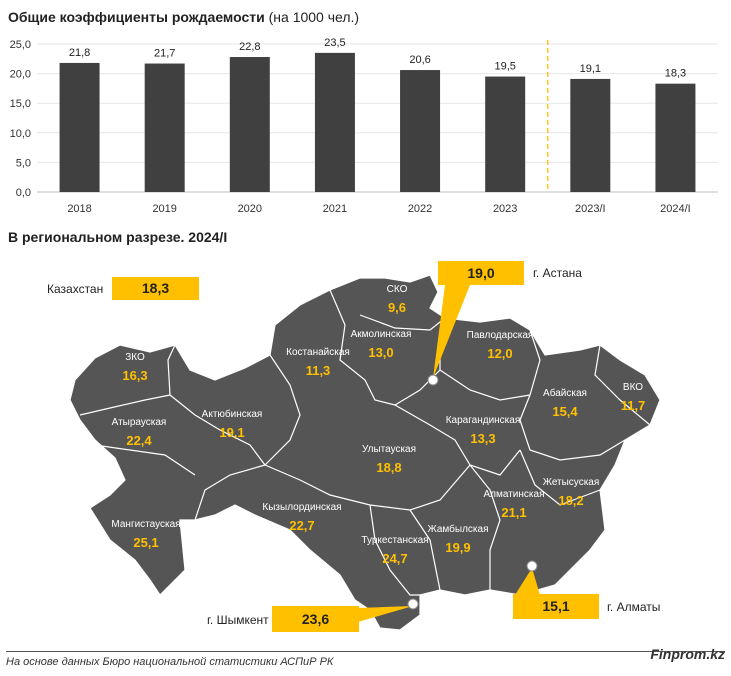 This screenshot has height=676, width=731. I want to click on region-value-mangystau: 25,1, so click(145, 542).